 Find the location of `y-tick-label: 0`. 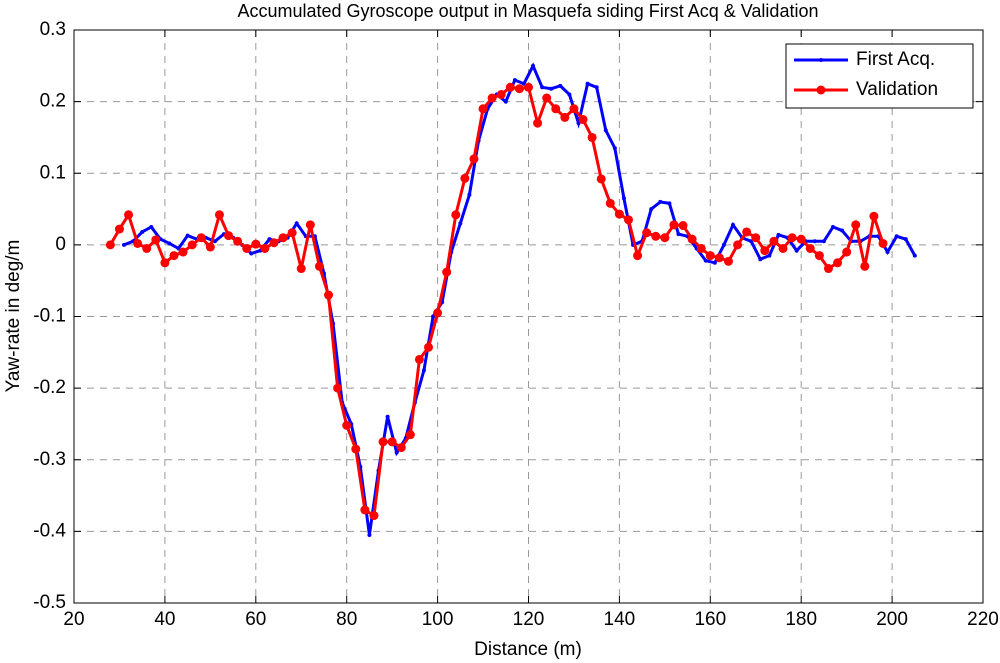

y-tick-label: 0 is located at coordinates (60, 244).